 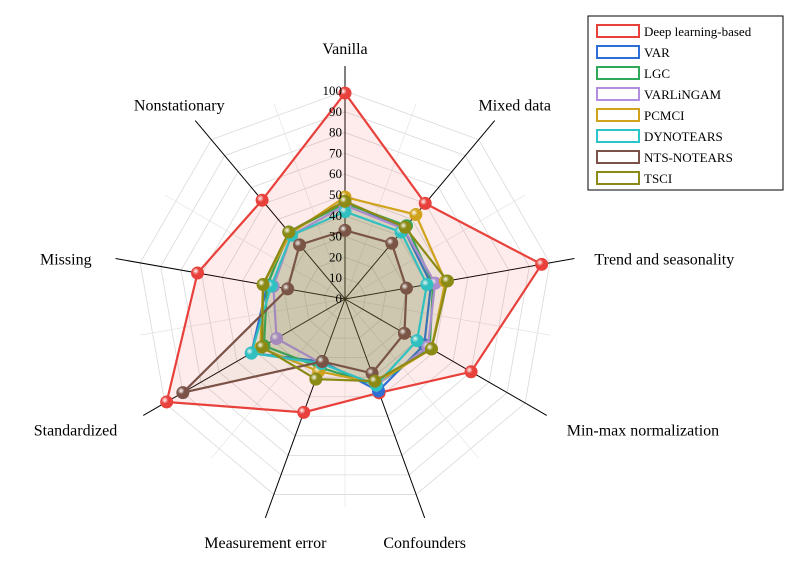 What do you see at coordinates (335, 277) in the screenshot?
I see `tick-label: 10` at bounding box center [335, 277].